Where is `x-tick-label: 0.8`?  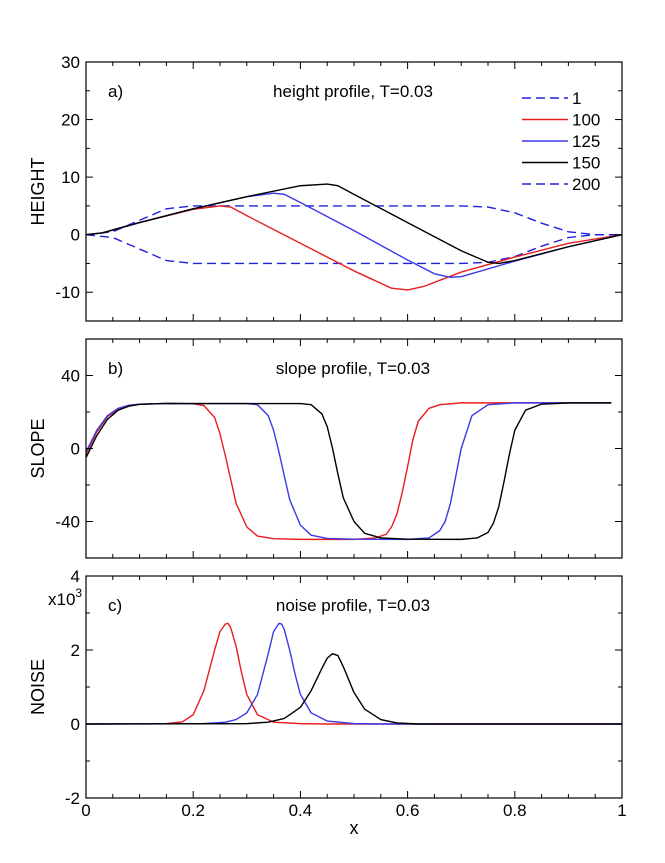
x-tick-label: 0.8 is located at coordinates (515, 810).